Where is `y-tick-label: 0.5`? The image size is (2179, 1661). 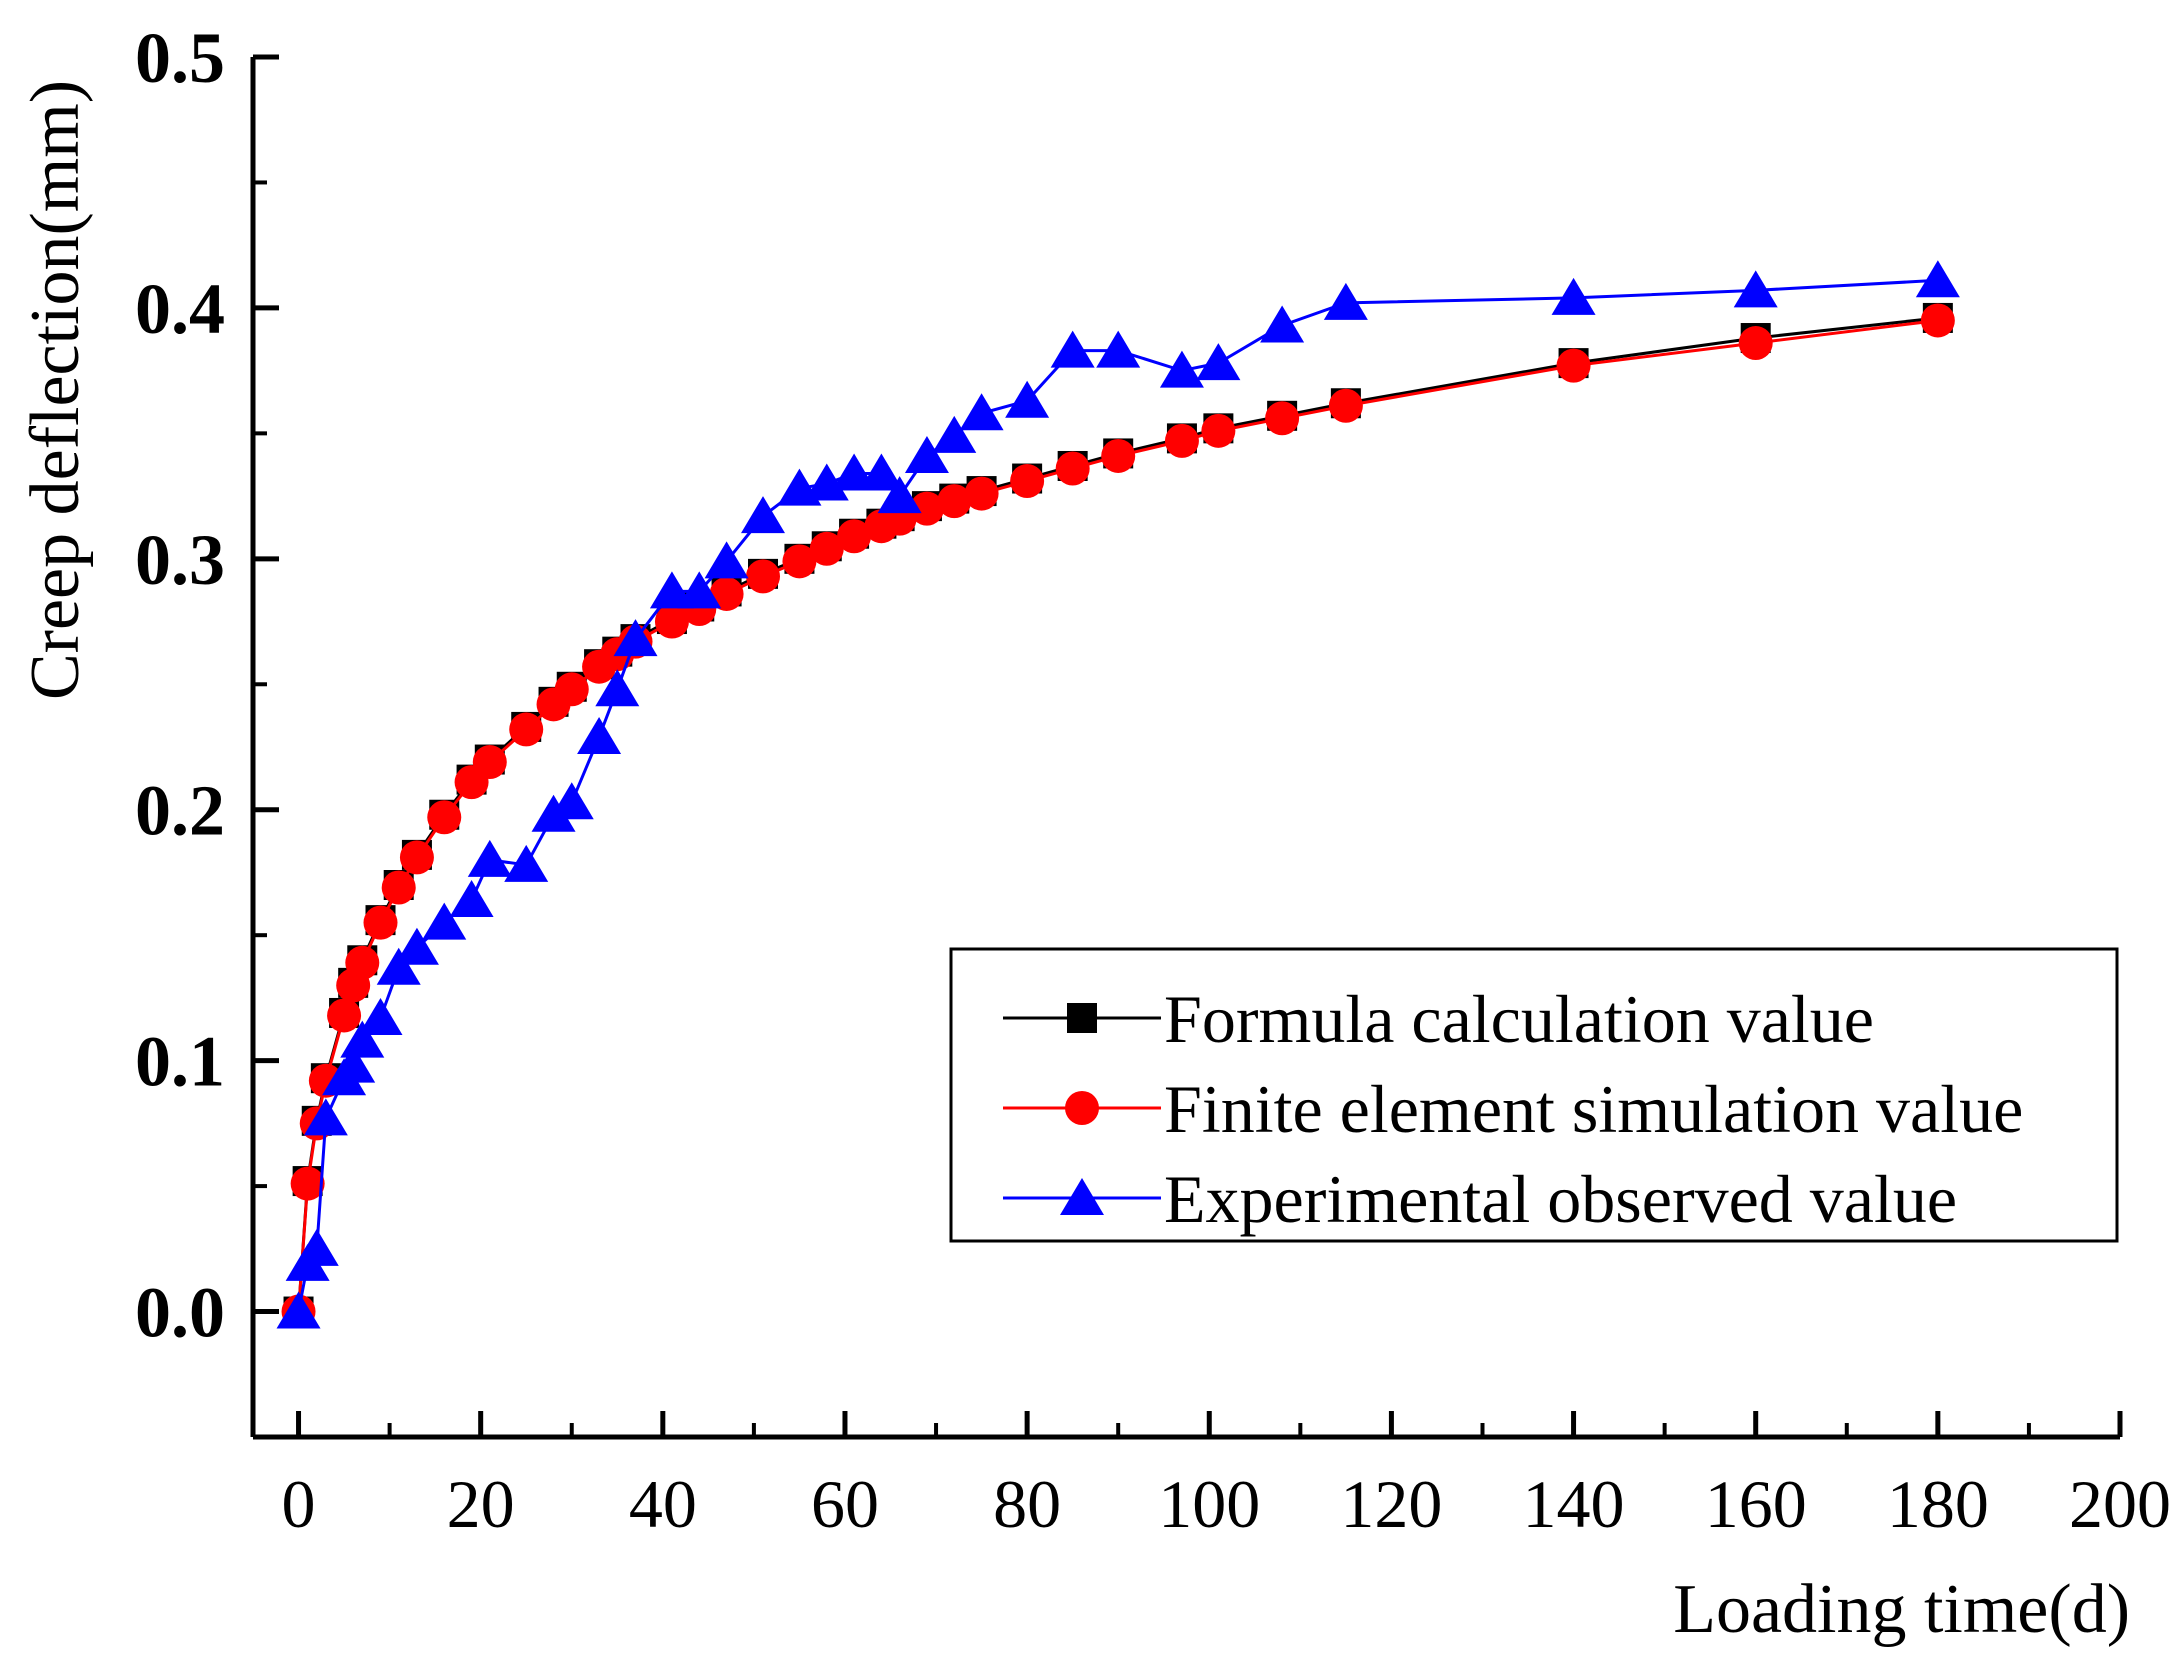
y-tick-label: 0.5 is located at coordinates (180, 58).